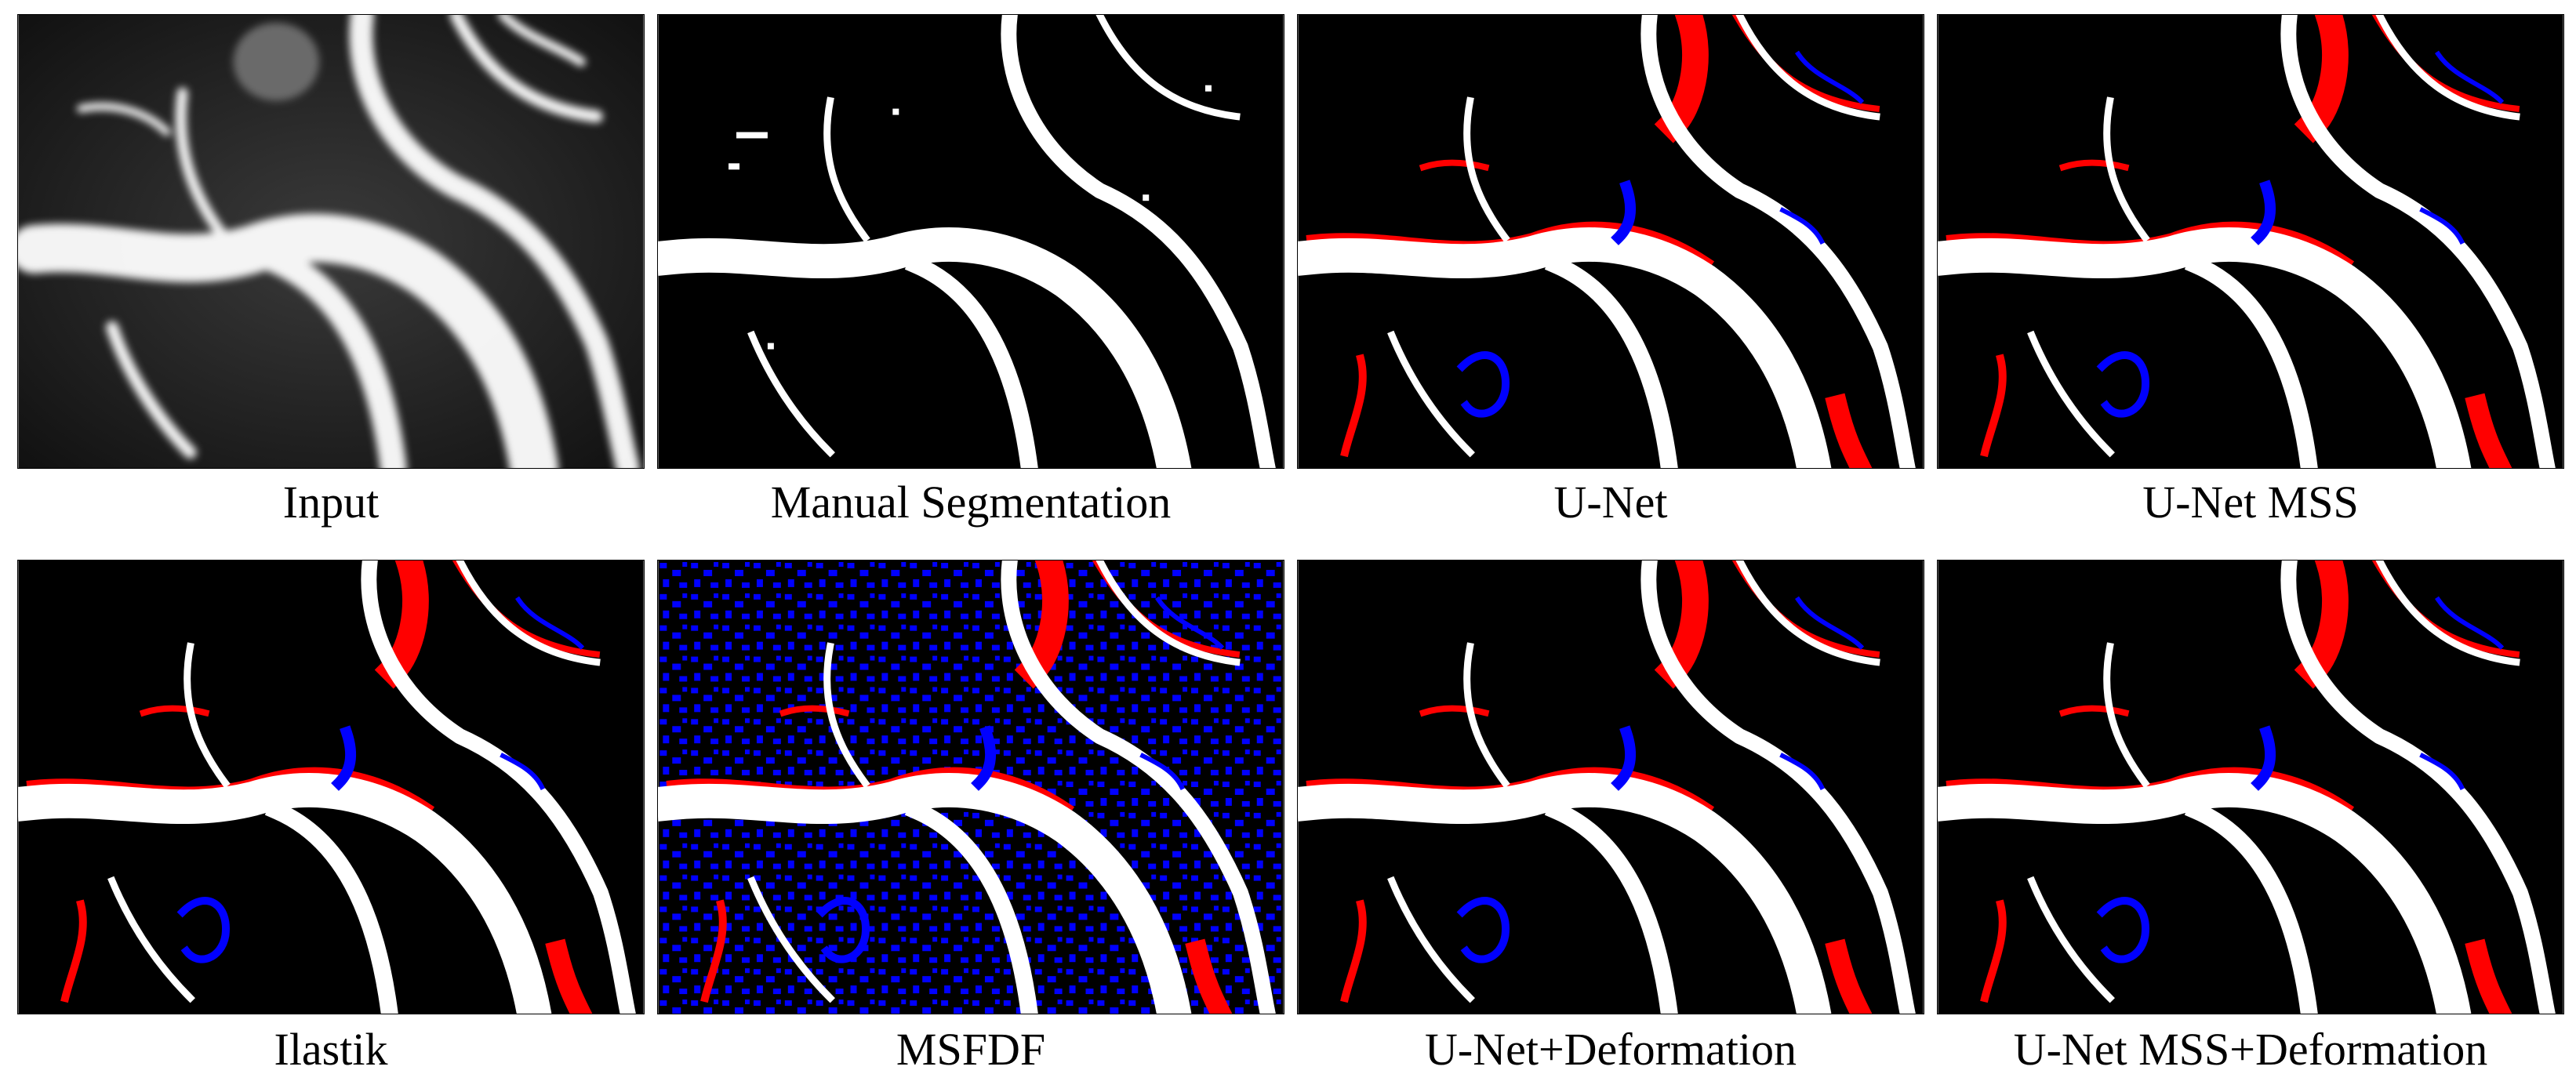  Describe the element at coordinates (1611, 1049) in the screenshot. I see `caption-unet-deformation: U-Net+Deformation` at that location.